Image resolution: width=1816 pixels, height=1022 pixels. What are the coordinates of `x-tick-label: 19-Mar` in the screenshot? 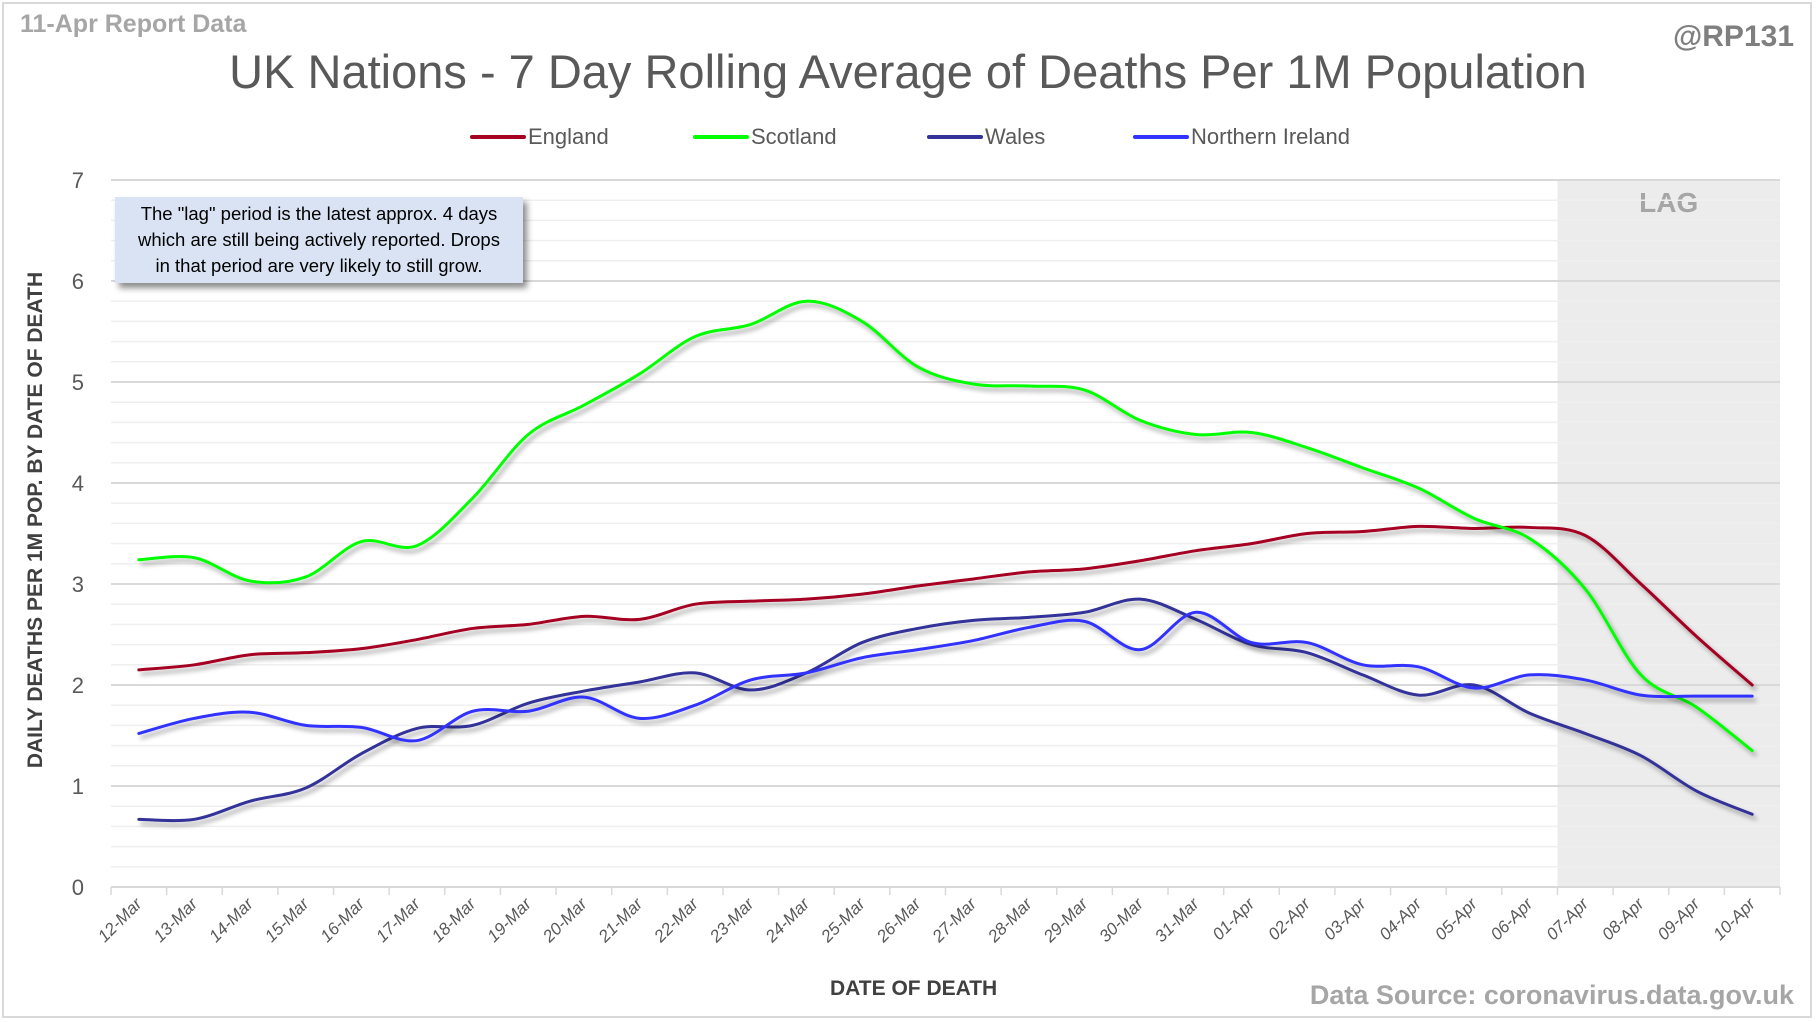 It's located at (510, 919).